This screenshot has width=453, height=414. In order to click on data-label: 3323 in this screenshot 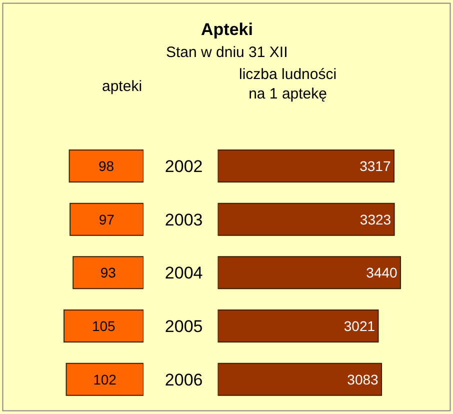, I will do `click(376, 219)`.